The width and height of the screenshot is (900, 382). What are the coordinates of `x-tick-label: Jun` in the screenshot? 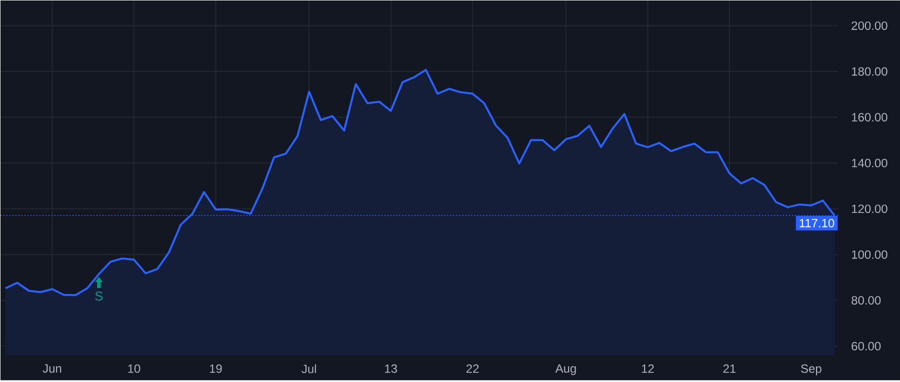 It's located at (52, 368).